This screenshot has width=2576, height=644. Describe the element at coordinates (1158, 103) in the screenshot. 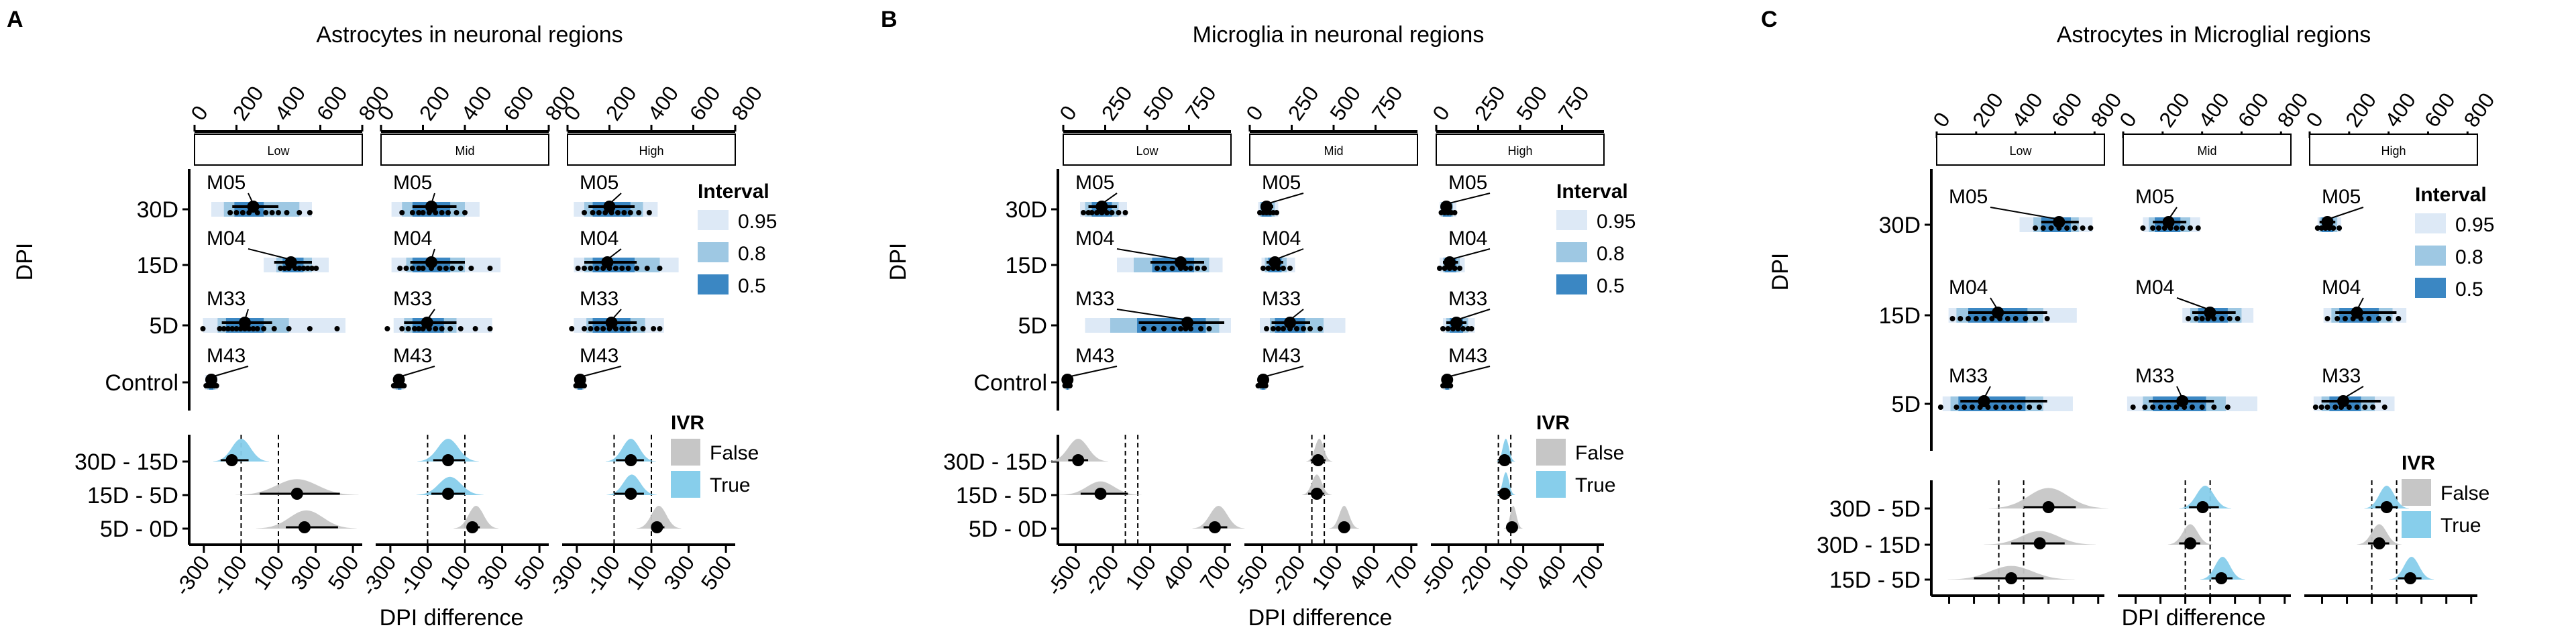

I see `top-axis-tick-label: 500` at that location.